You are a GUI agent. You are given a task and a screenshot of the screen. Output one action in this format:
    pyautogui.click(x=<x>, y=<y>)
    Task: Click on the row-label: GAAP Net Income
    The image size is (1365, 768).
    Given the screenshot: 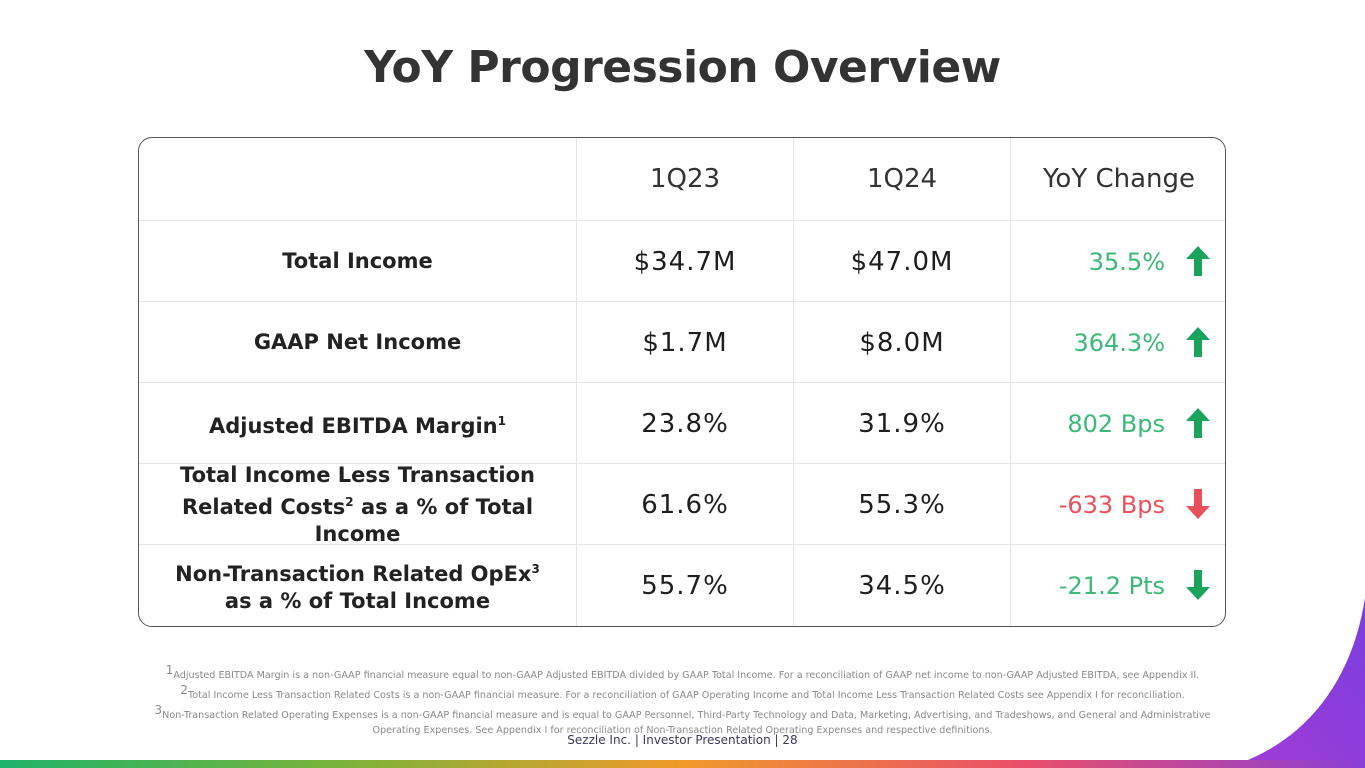 What is the action you would take?
    pyautogui.click(x=357, y=342)
    